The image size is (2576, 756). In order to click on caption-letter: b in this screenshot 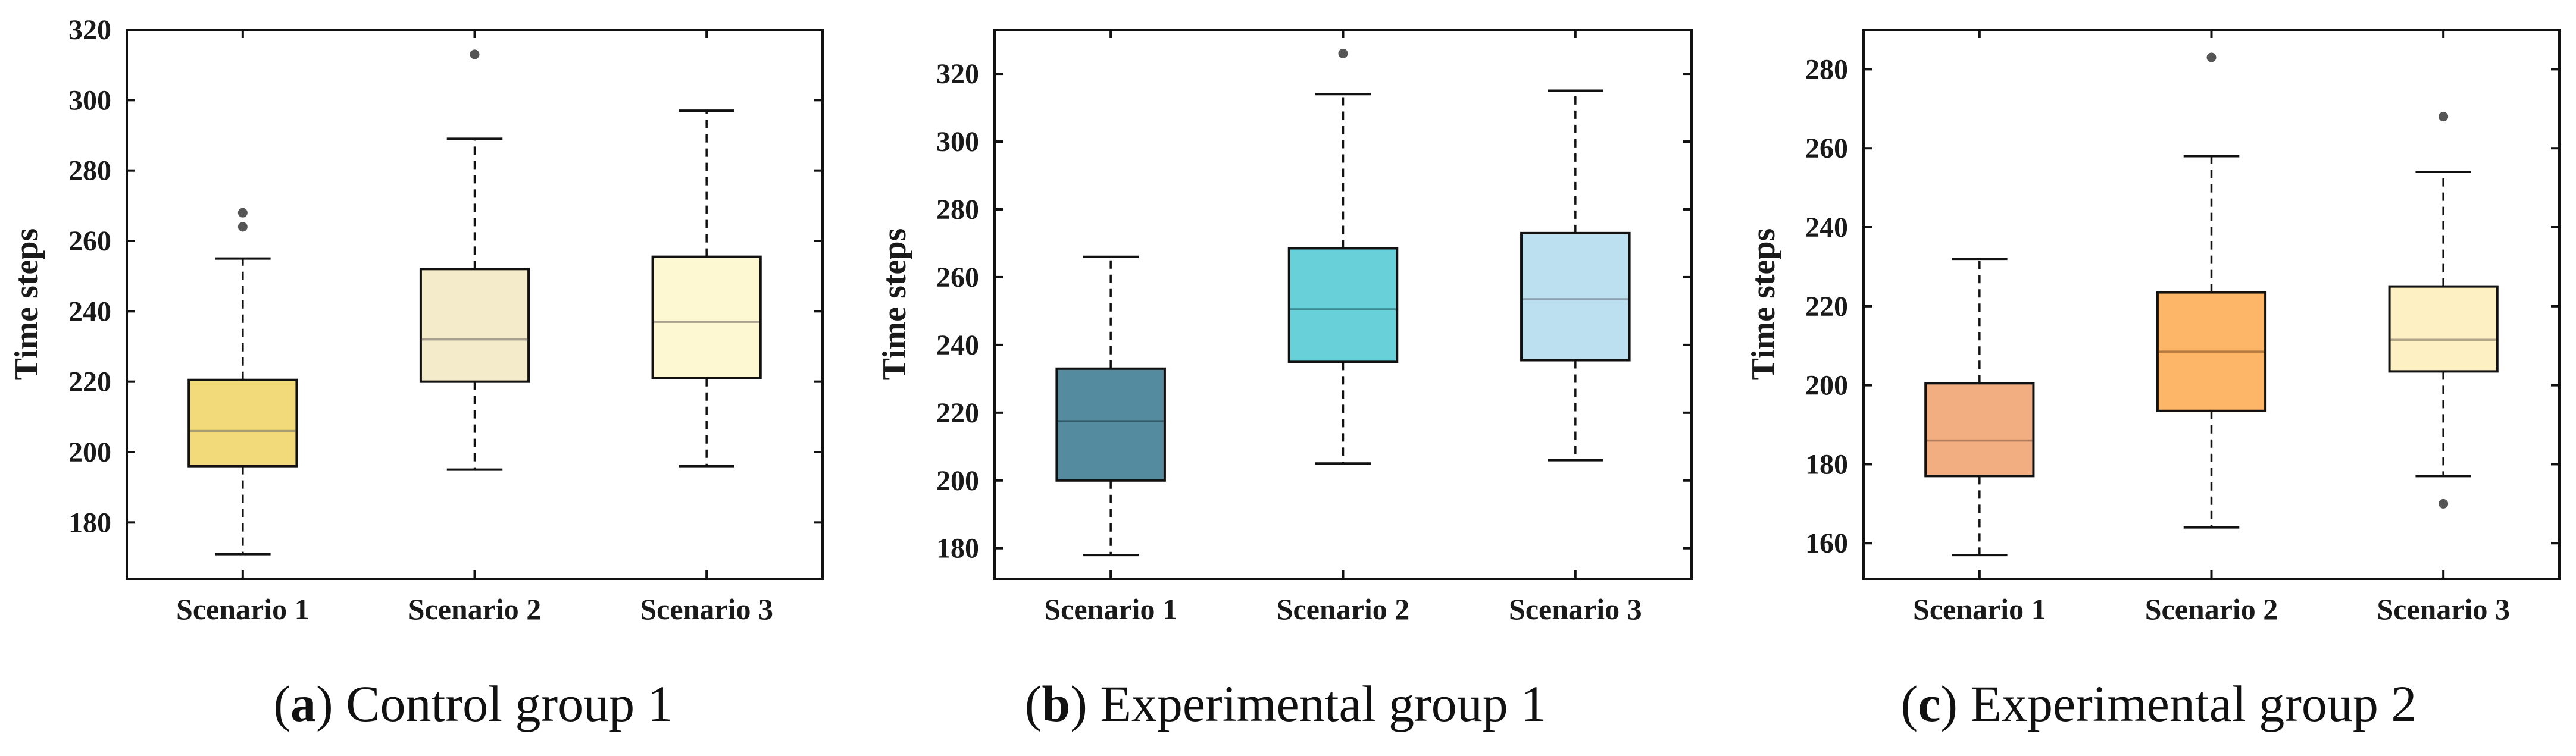, I will do `click(1056, 703)`.